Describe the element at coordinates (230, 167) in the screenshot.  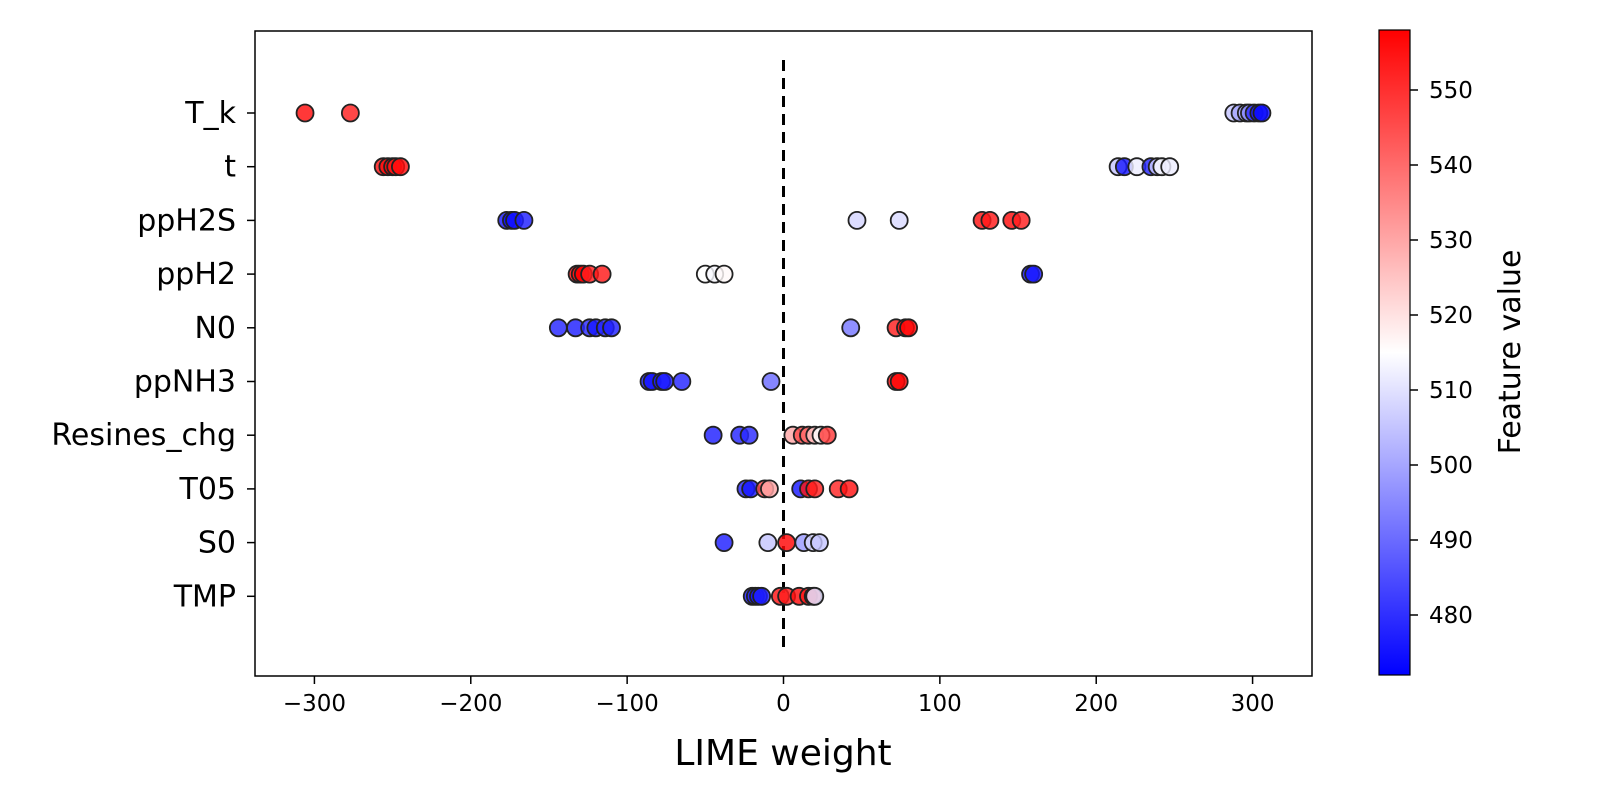
I see `y-tick-label: t` at that location.